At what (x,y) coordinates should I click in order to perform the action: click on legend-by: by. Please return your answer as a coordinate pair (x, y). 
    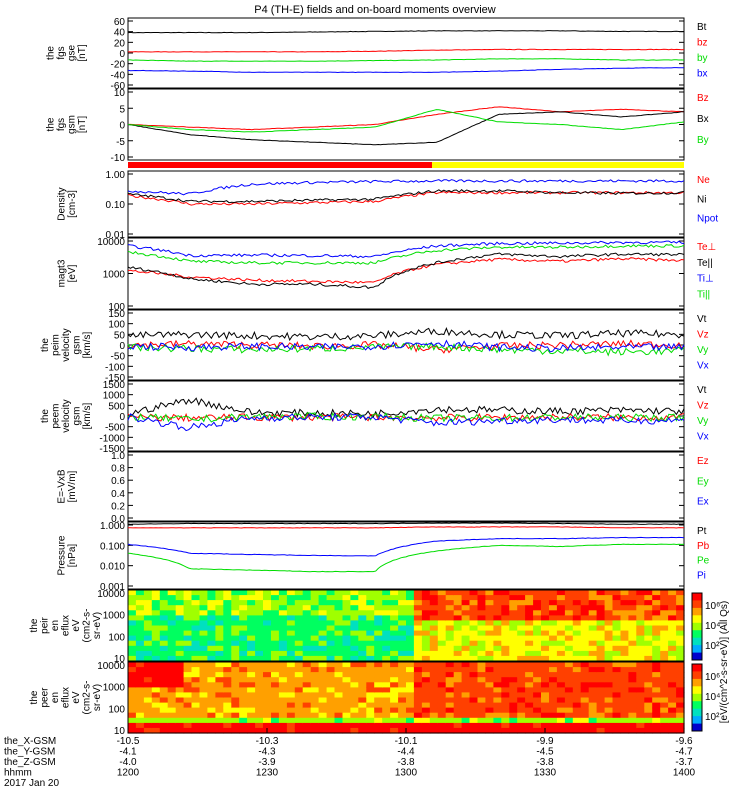
    Looking at the image, I should click on (702, 58).